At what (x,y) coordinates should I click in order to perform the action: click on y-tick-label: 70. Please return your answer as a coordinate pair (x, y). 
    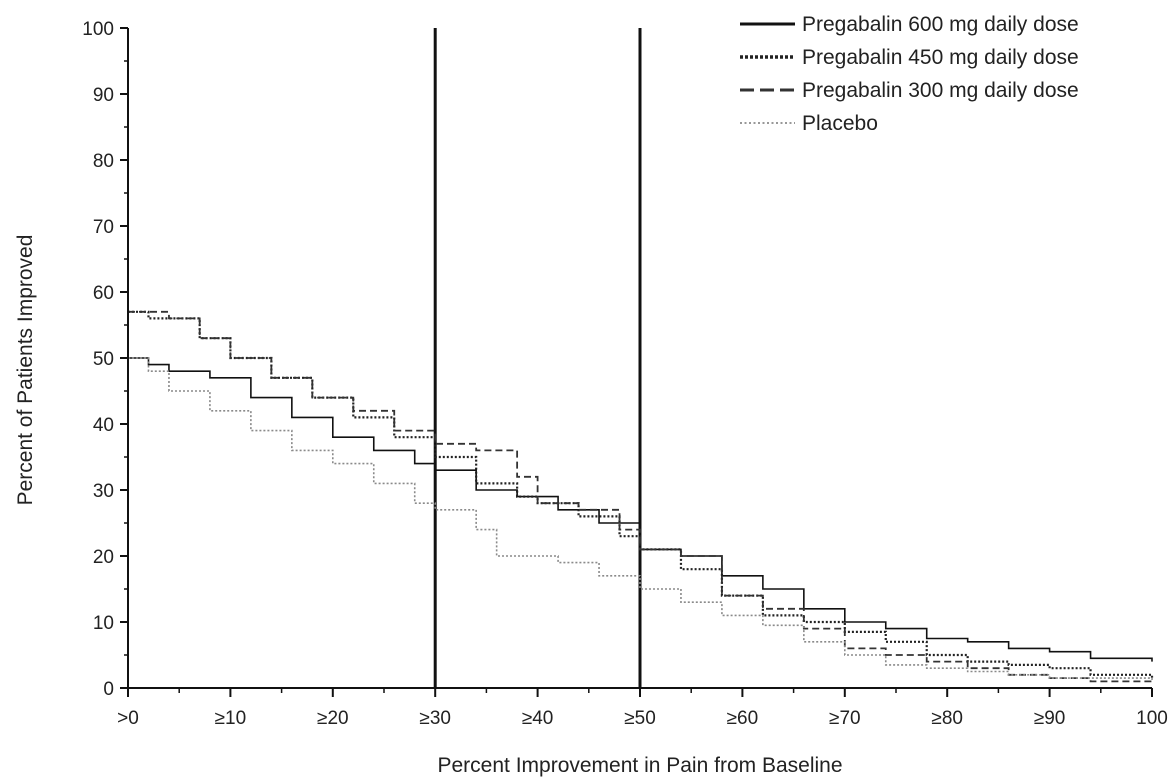
    Looking at the image, I should click on (103, 227).